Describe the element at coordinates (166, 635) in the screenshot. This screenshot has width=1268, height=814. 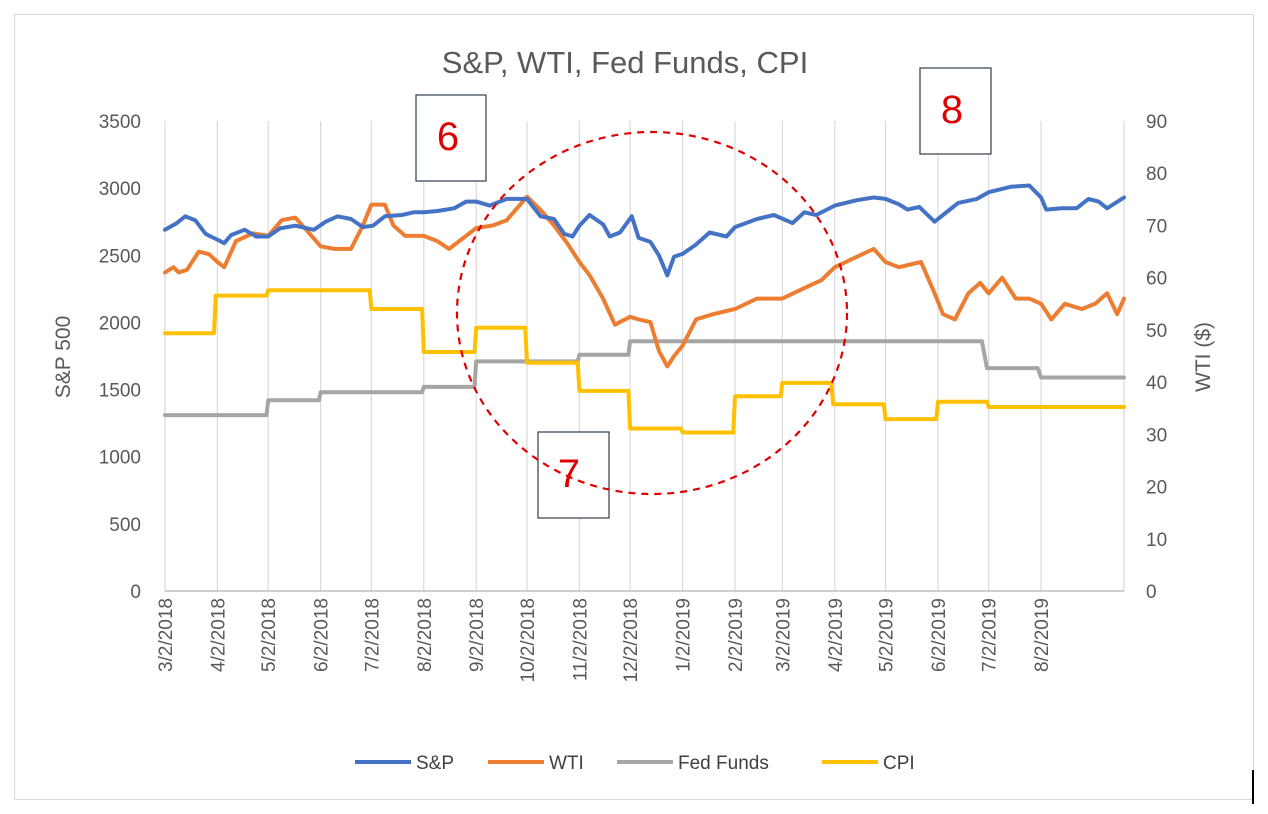
I see `x-tick-label: 3/2/2018` at that location.